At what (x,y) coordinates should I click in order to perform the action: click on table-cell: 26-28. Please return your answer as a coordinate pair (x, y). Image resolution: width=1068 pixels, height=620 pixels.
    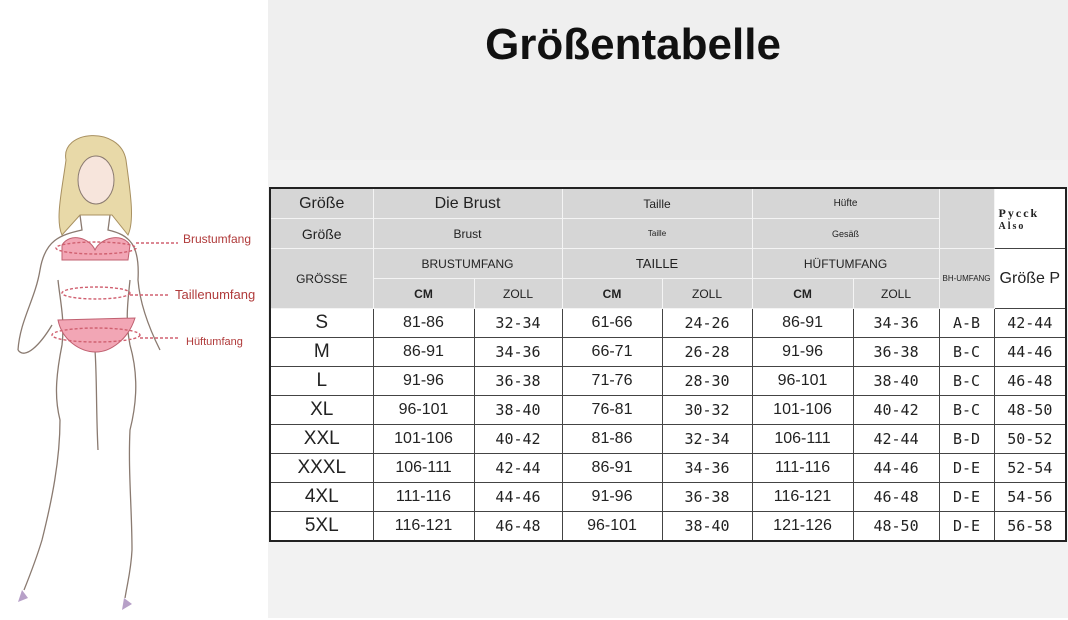
    Looking at the image, I should click on (707, 352).